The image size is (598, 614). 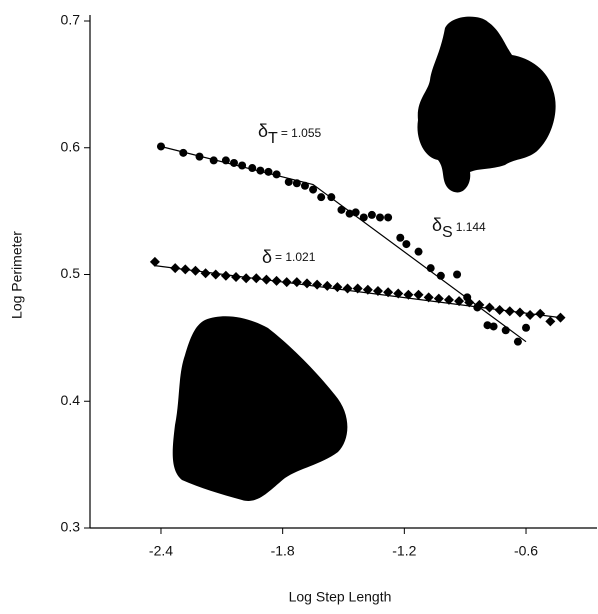 I want to click on y-tick-label: 0.7, so click(x=71, y=20).